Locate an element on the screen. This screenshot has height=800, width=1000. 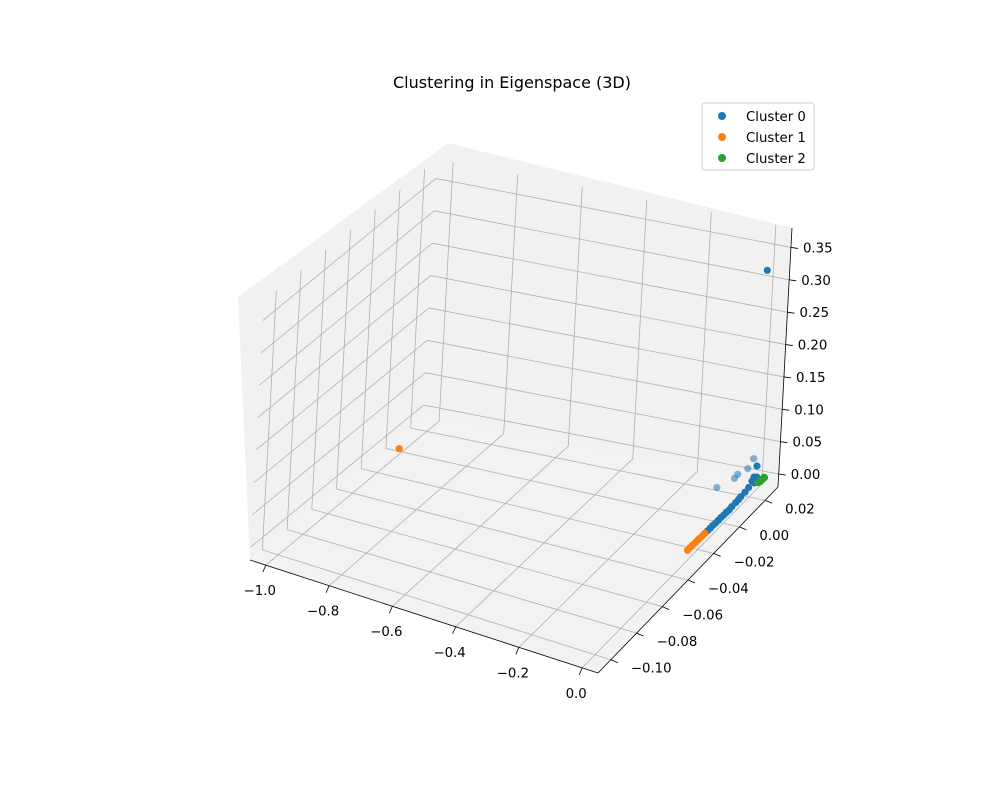
x-tick-label: −0.4 is located at coordinates (449, 653).